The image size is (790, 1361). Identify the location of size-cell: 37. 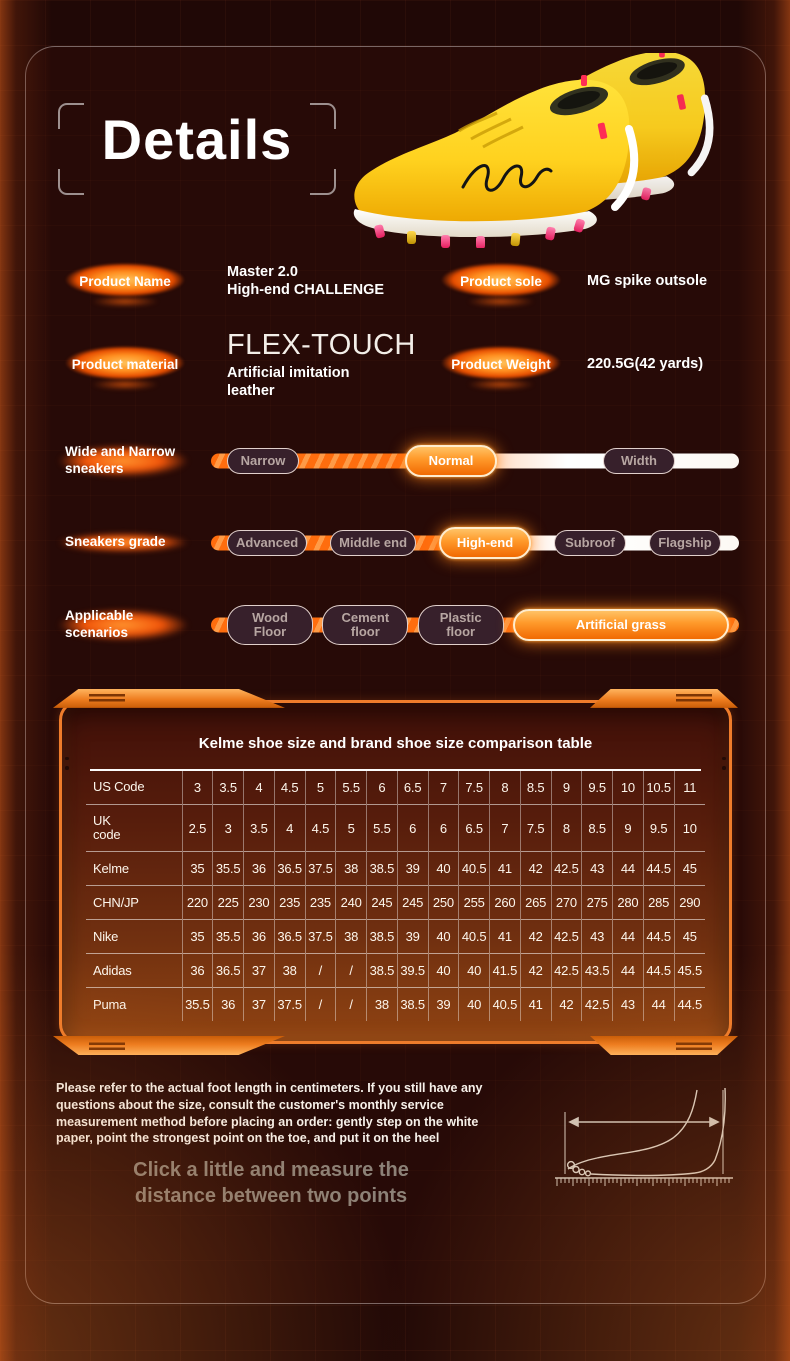
(259, 970).